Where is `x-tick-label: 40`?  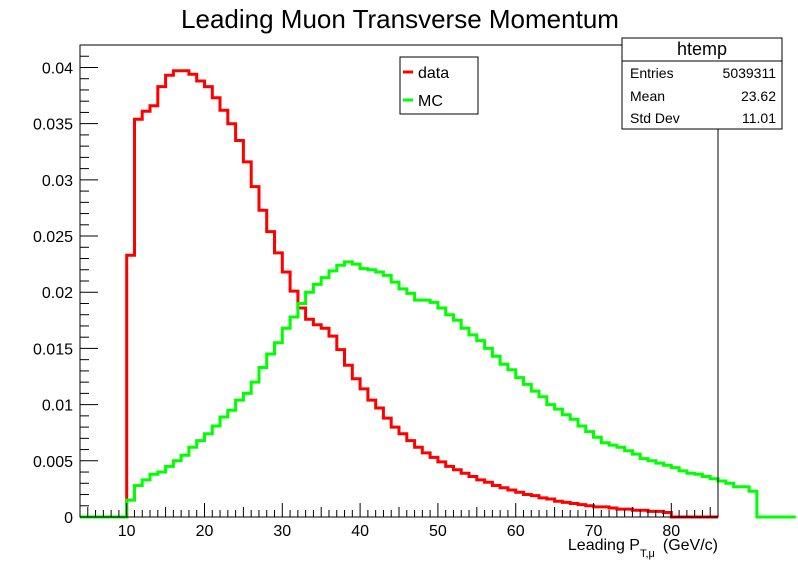 x-tick-label: 40 is located at coordinates (360, 531).